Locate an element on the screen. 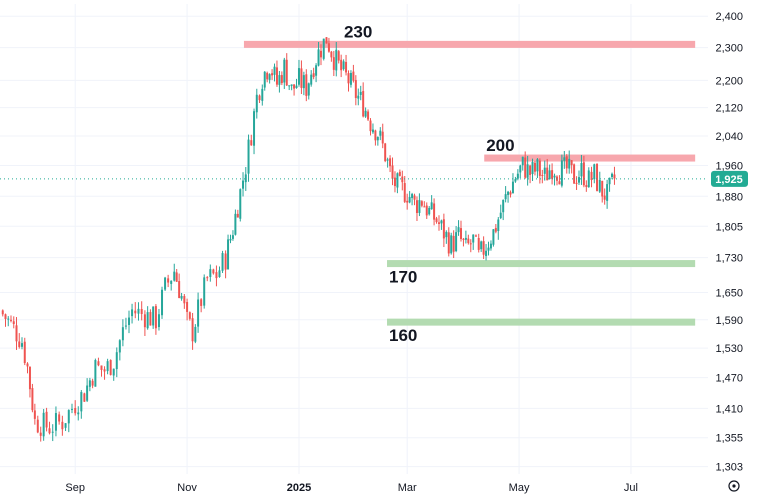 The image size is (757, 499). gear-icon is located at coordinates (734, 486).